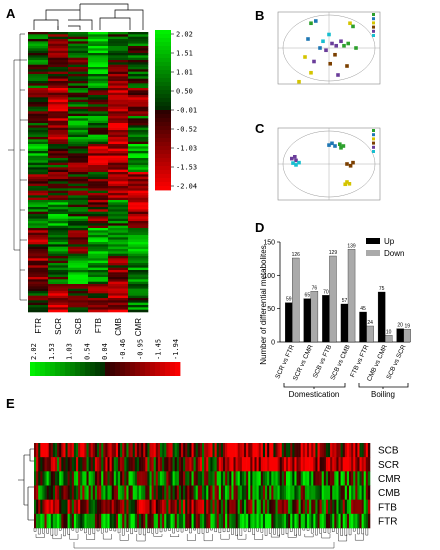 This screenshot has width=440, height=550. What do you see at coordinates (388, 465) in the screenshot?
I see `row-label: SCR` at bounding box center [388, 465].